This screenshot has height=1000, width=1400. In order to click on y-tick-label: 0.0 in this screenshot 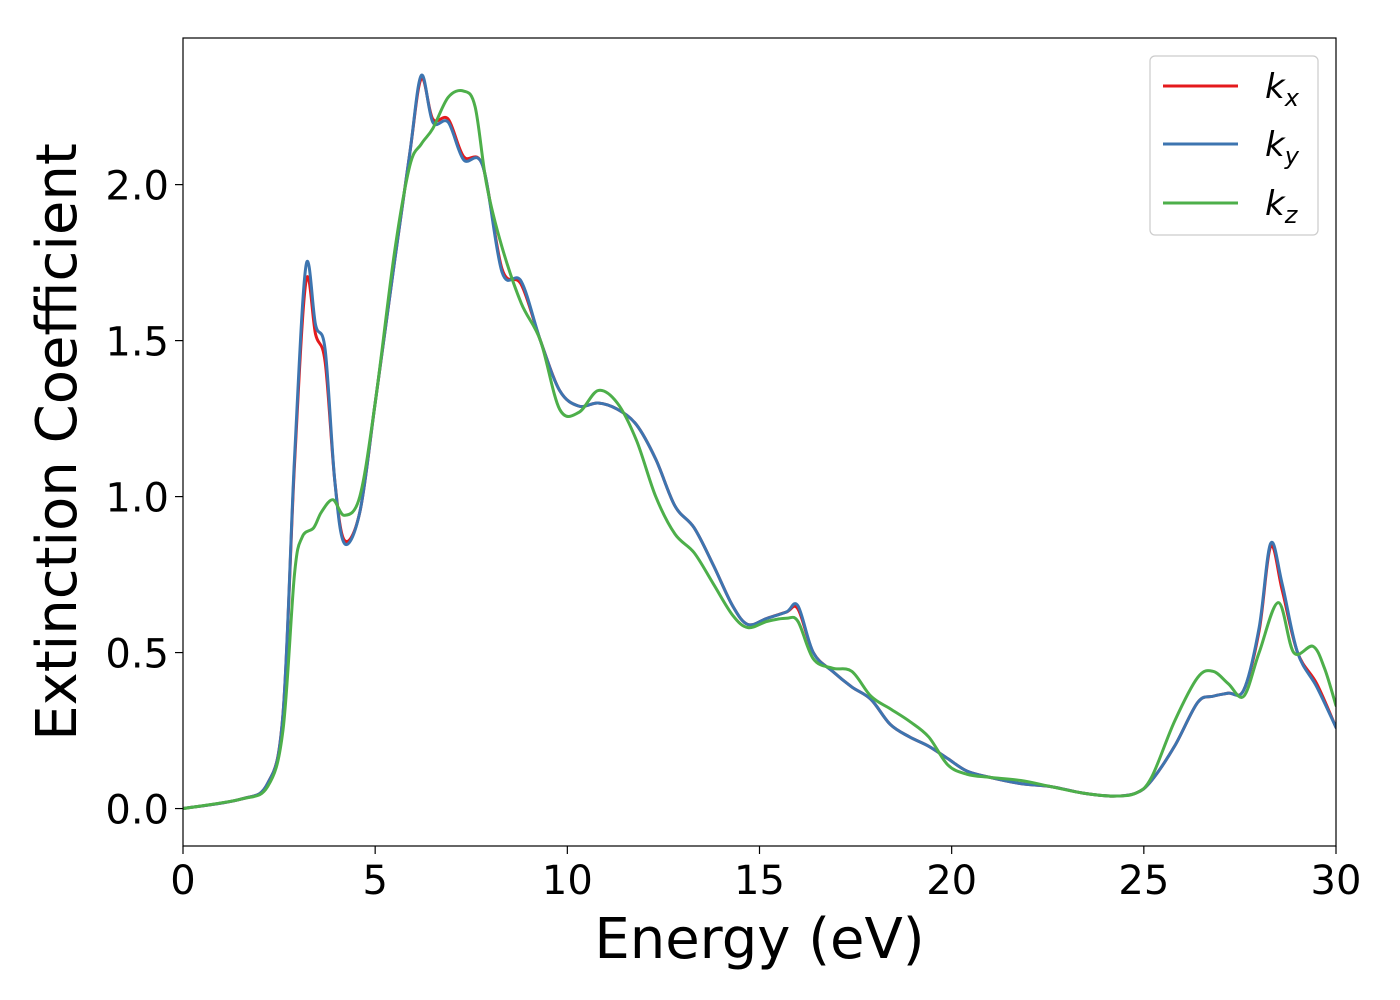, I will do `click(137, 811)`.